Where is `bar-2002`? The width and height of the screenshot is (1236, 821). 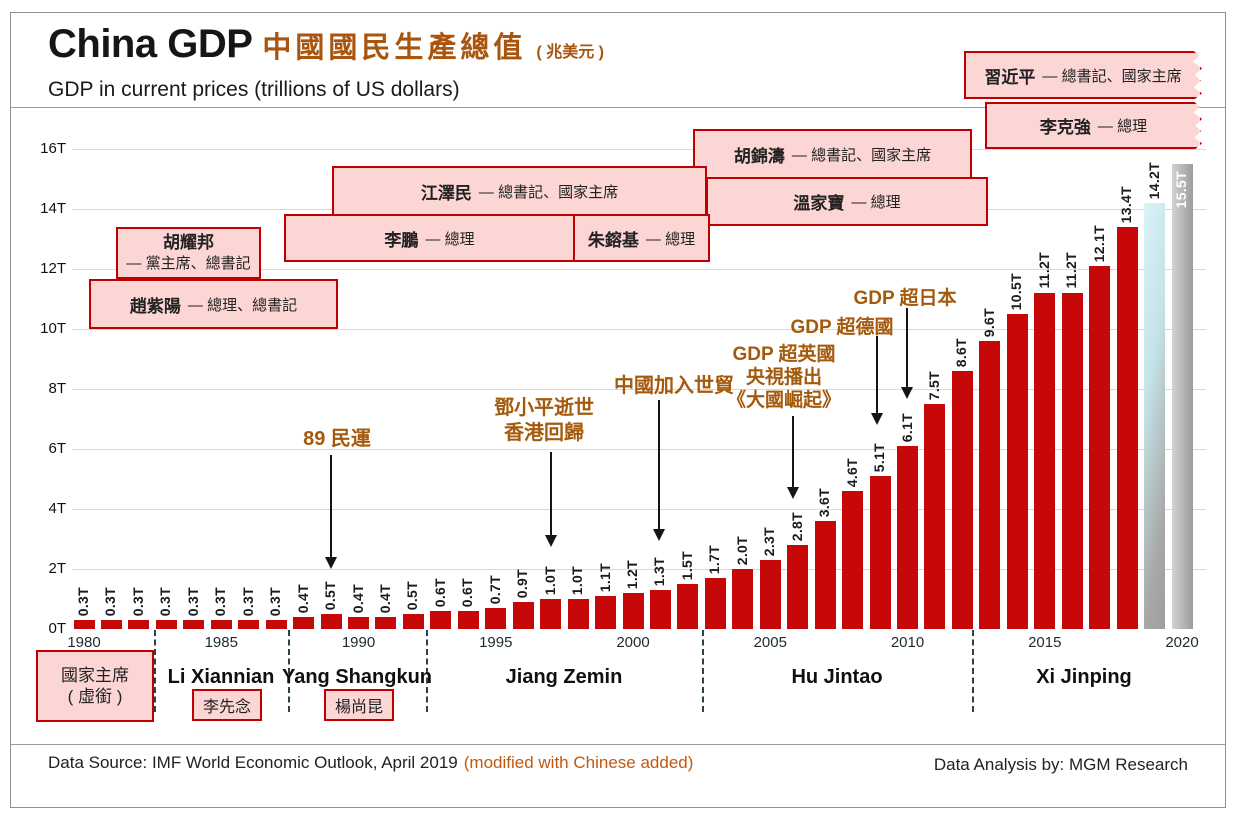
bar-2002 is located at coordinates (688, 606).